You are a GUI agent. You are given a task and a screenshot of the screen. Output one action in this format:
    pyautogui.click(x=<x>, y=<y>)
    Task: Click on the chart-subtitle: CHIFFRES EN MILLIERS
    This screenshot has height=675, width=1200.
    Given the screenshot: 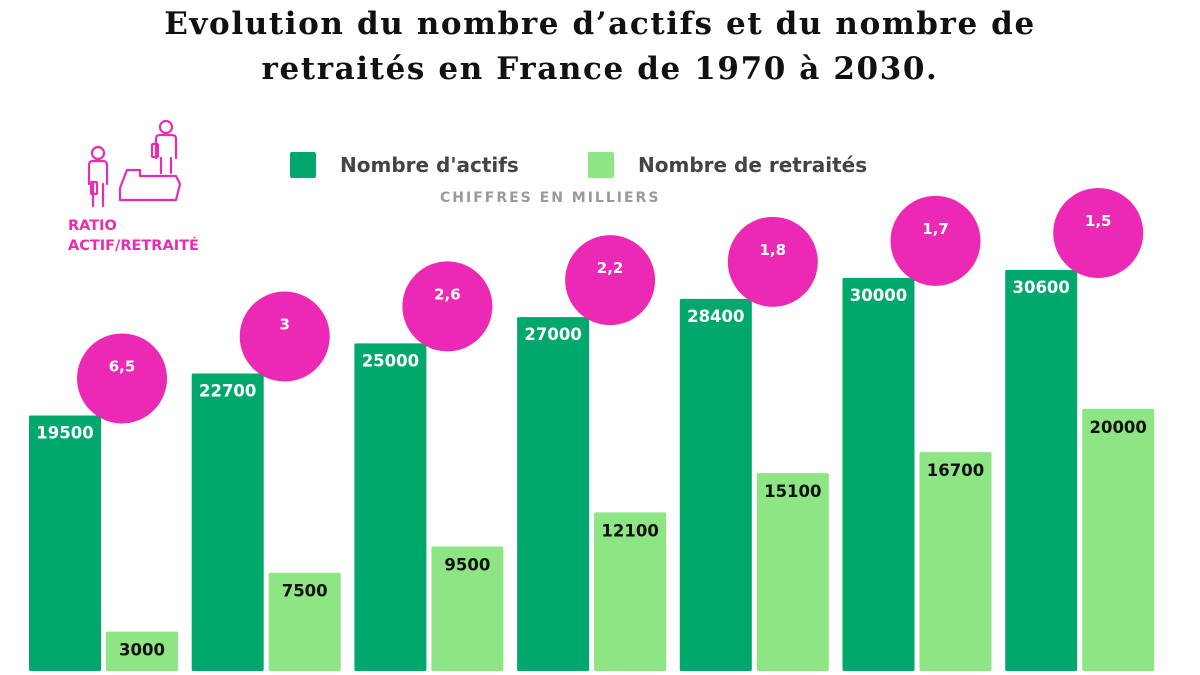 What is the action you would take?
    pyautogui.click(x=550, y=198)
    